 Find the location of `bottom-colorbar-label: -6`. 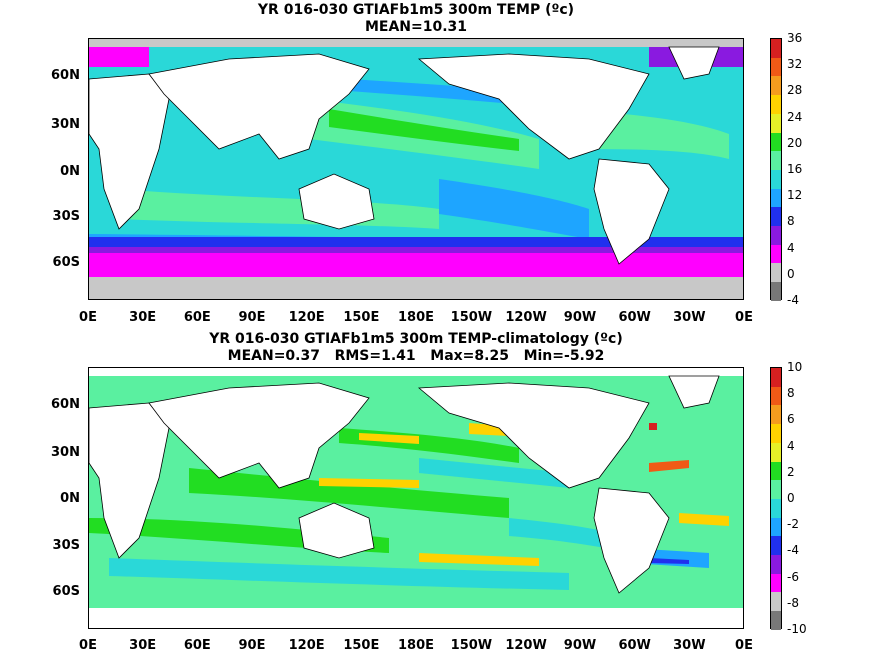

bottom-colorbar-label: -6 is located at coordinates (793, 576).